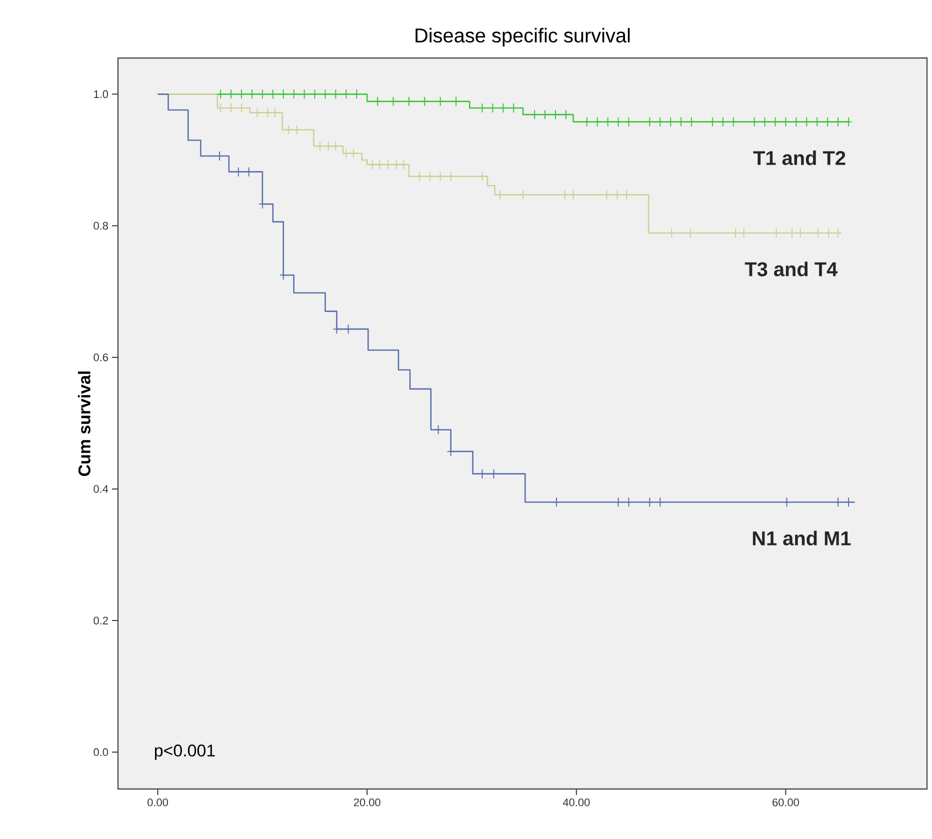 The height and width of the screenshot is (839, 932). What do you see at coordinates (801, 538) in the screenshot?
I see `series-label: N1 and M1` at bounding box center [801, 538].